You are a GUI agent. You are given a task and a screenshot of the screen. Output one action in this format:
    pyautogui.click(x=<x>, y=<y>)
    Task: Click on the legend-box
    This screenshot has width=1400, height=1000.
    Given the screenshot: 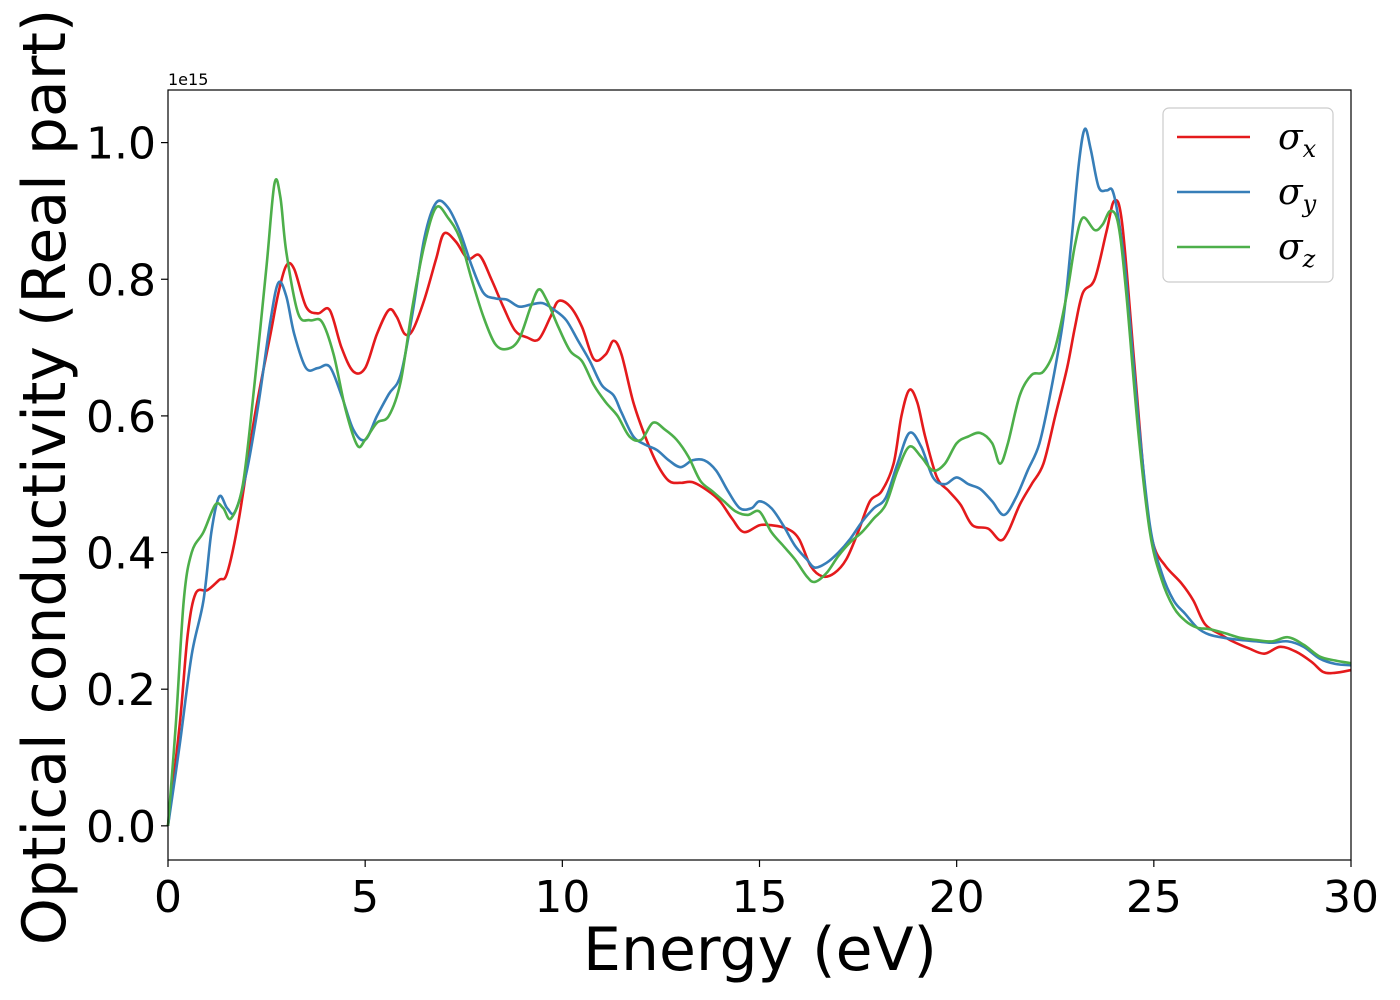 What is the action you would take?
    pyautogui.click(x=1248, y=195)
    